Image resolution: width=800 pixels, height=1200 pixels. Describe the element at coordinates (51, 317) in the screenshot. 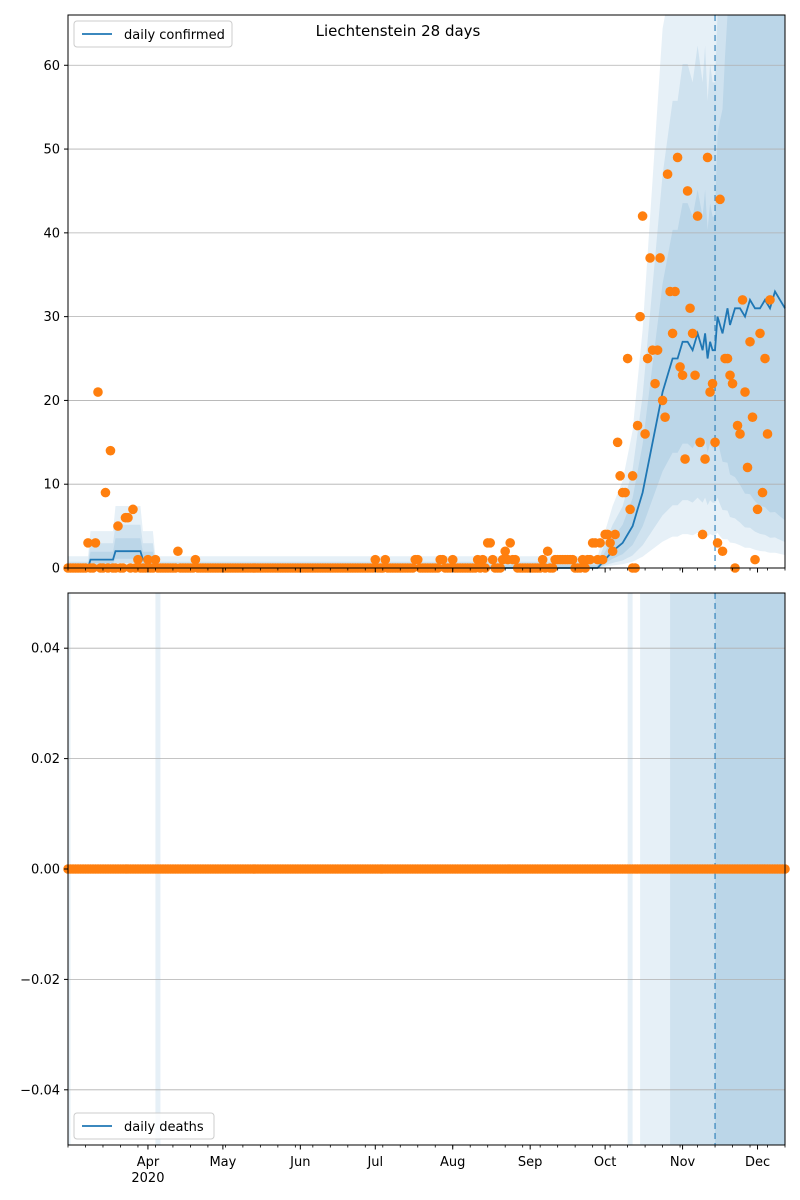

I see `y-tick-label: 30` at that location.